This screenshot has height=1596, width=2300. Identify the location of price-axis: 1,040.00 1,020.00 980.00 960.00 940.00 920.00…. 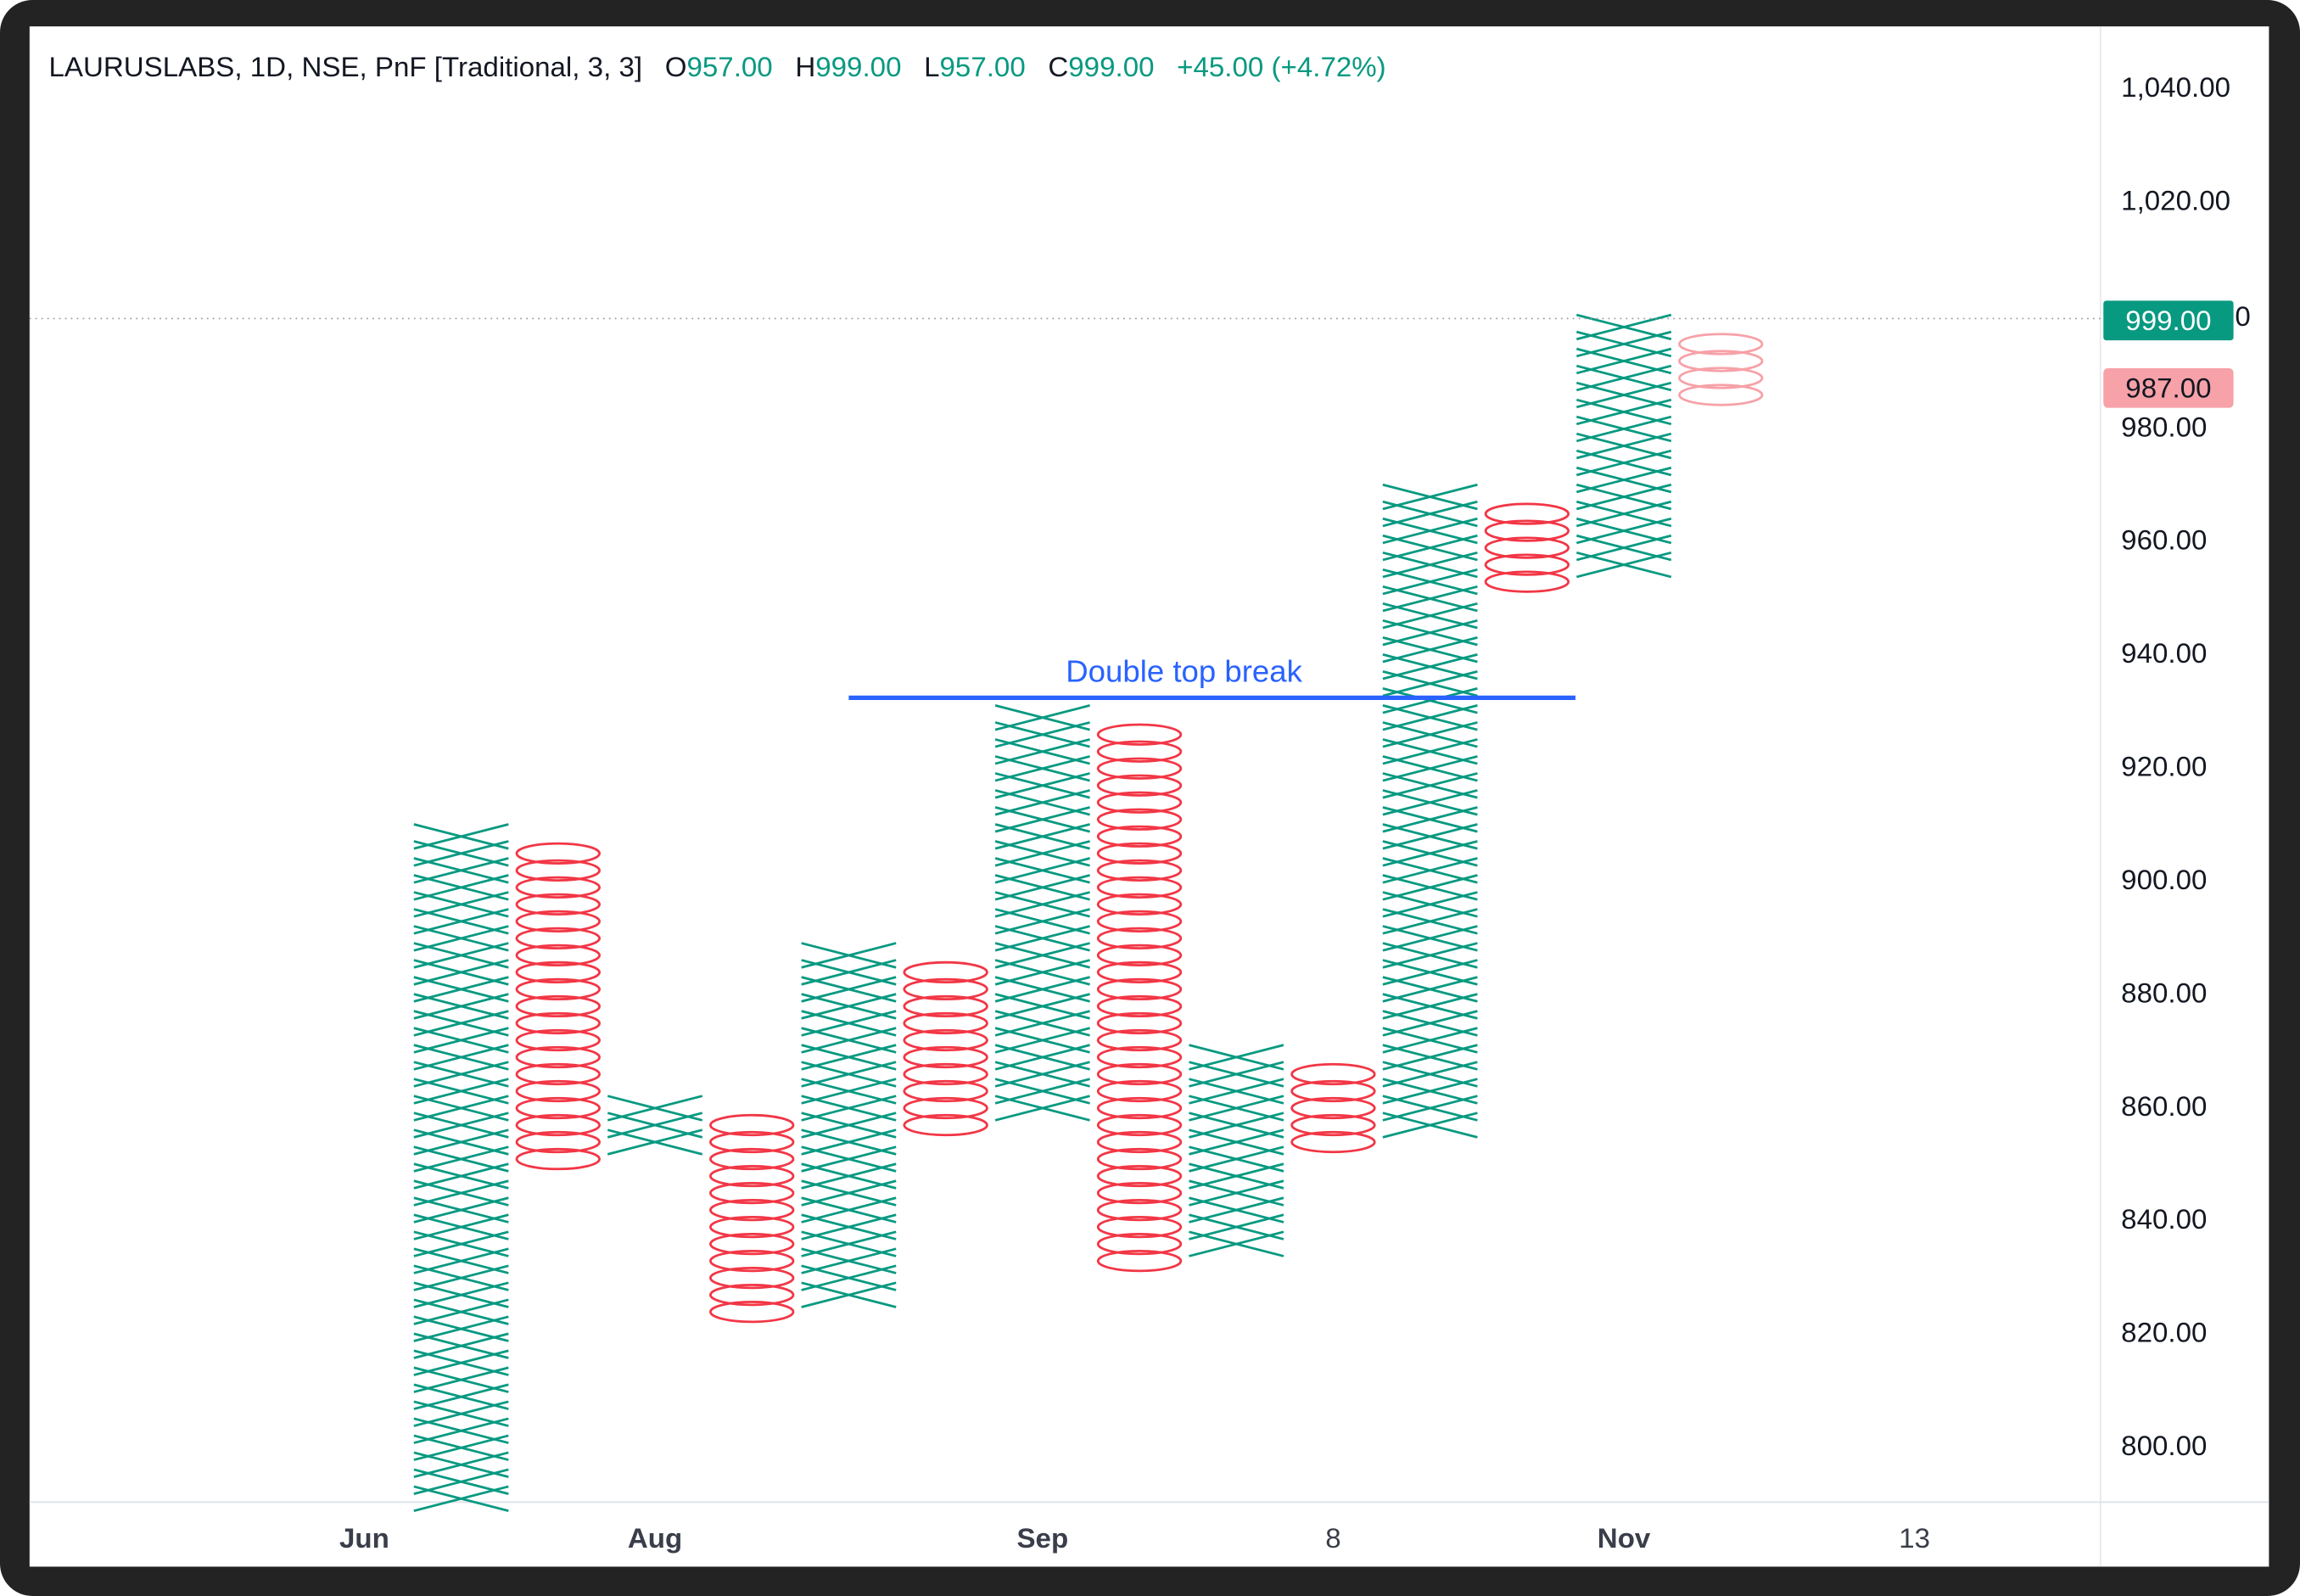
(2175, 766).